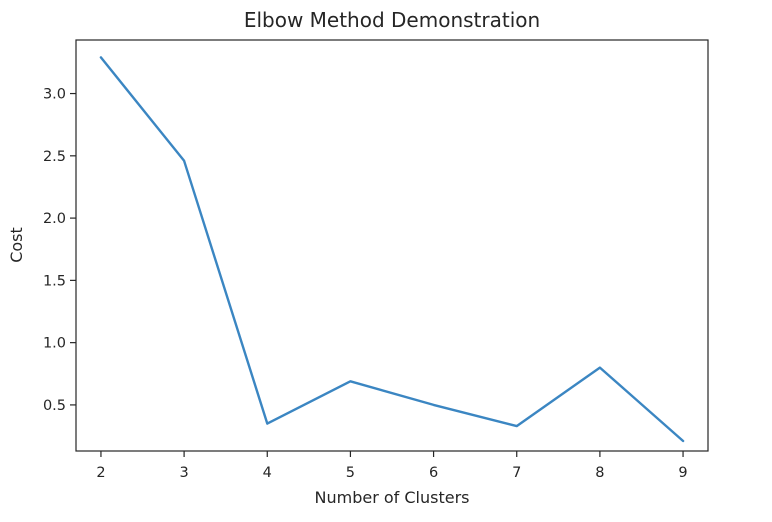 This screenshot has height=522, width=772. I want to click on x-tick-label: 9, so click(682, 473).